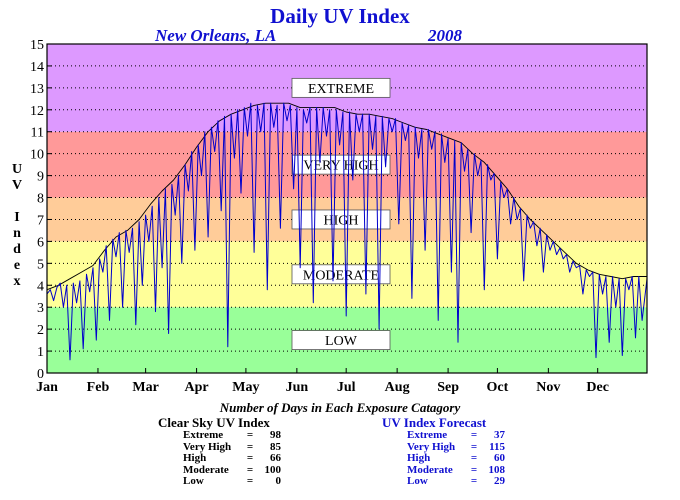 The height and width of the screenshot is (500, 680). I want to click on forecast-heading: UV Index Forecast, so click(434, 422).